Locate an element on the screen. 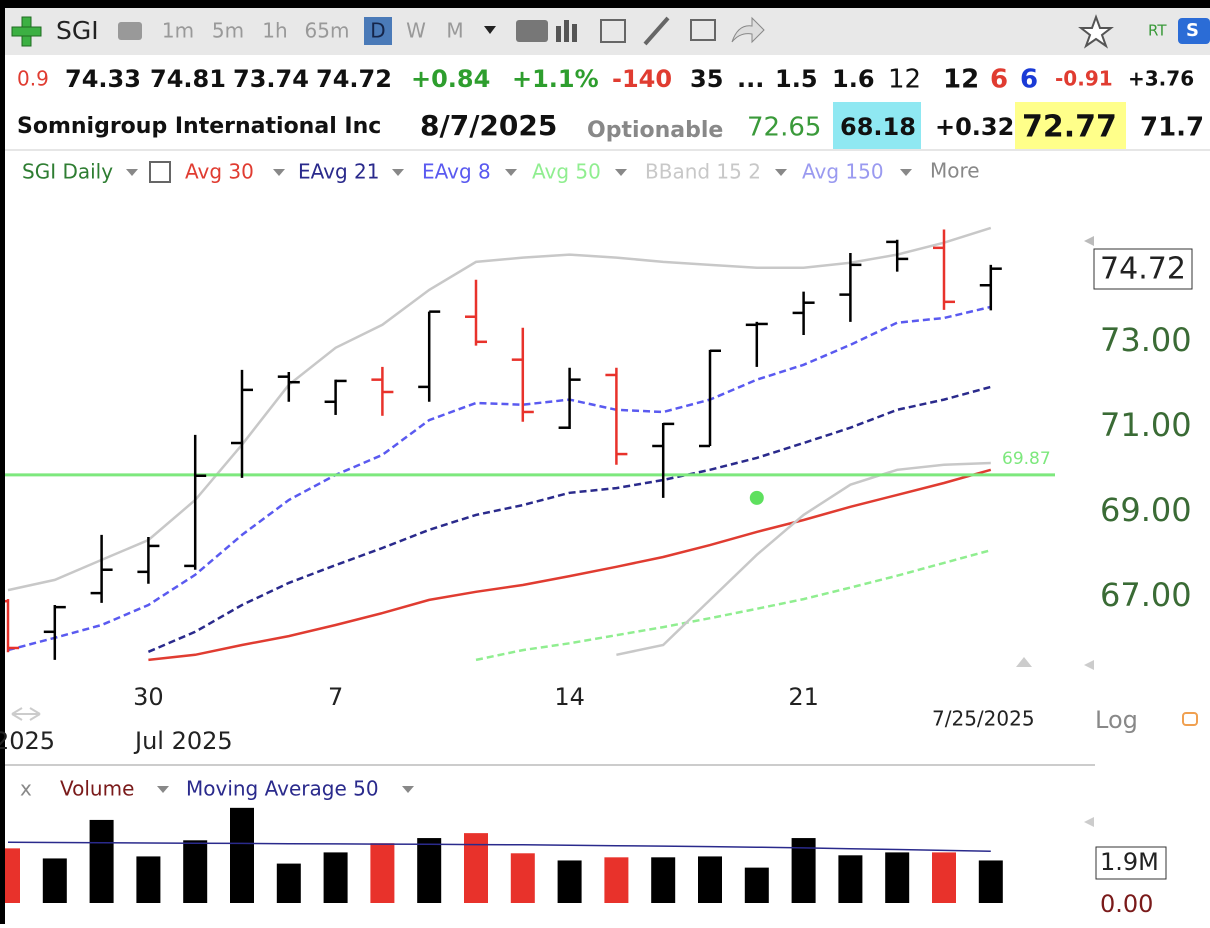 Image resolution: width=1210 pixels, height=928 pixels. x-tick-label: 21 is located at coordinates (803, 697).